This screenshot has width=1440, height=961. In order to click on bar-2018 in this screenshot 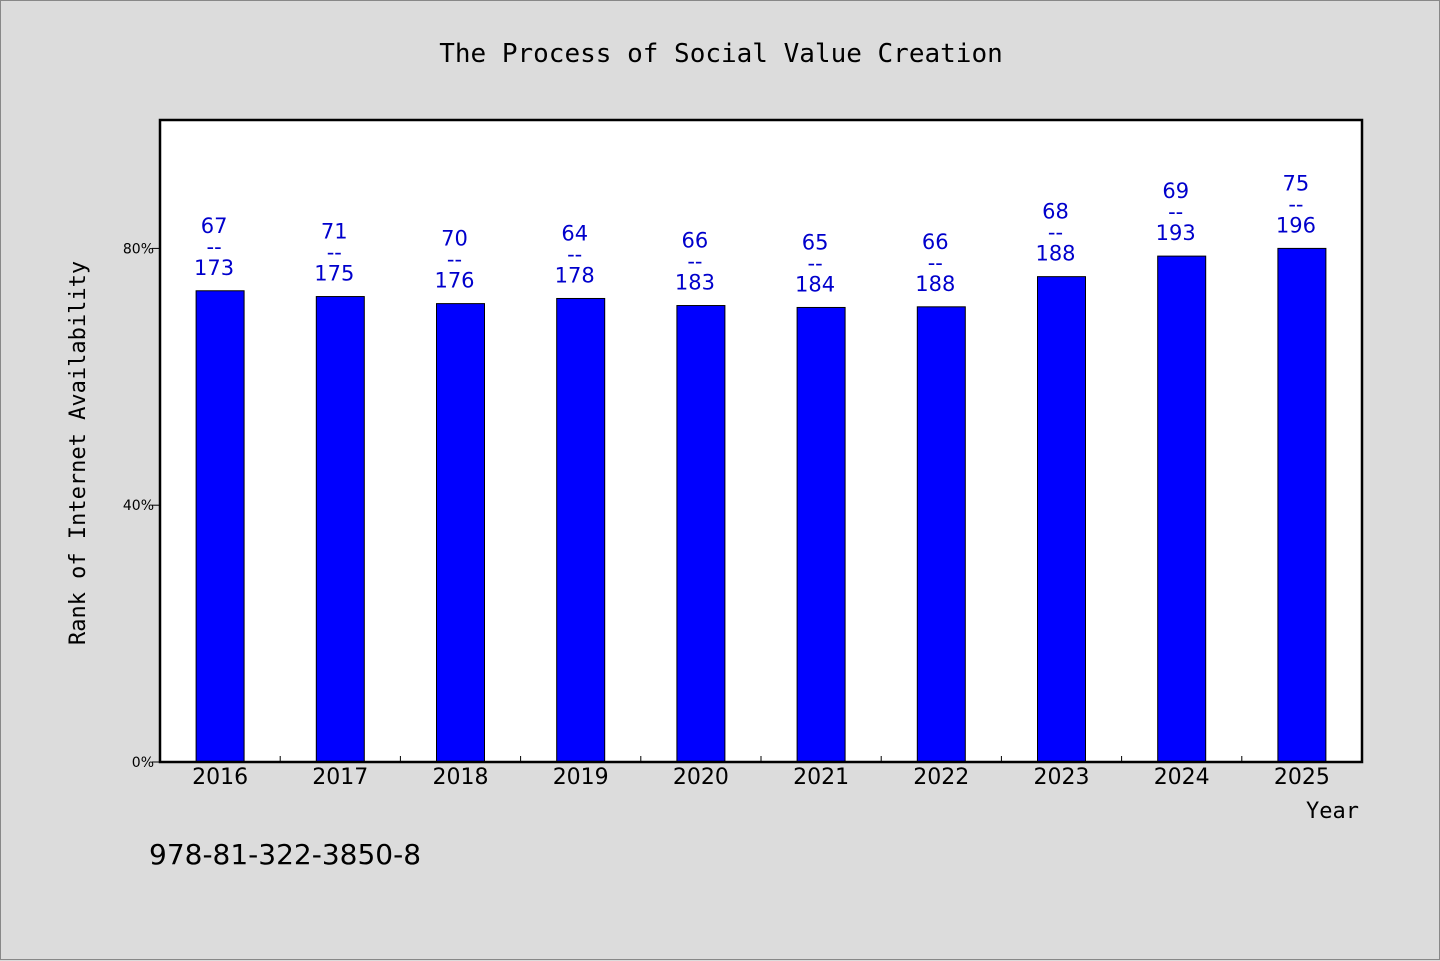, I will do `click(460, 533)`.